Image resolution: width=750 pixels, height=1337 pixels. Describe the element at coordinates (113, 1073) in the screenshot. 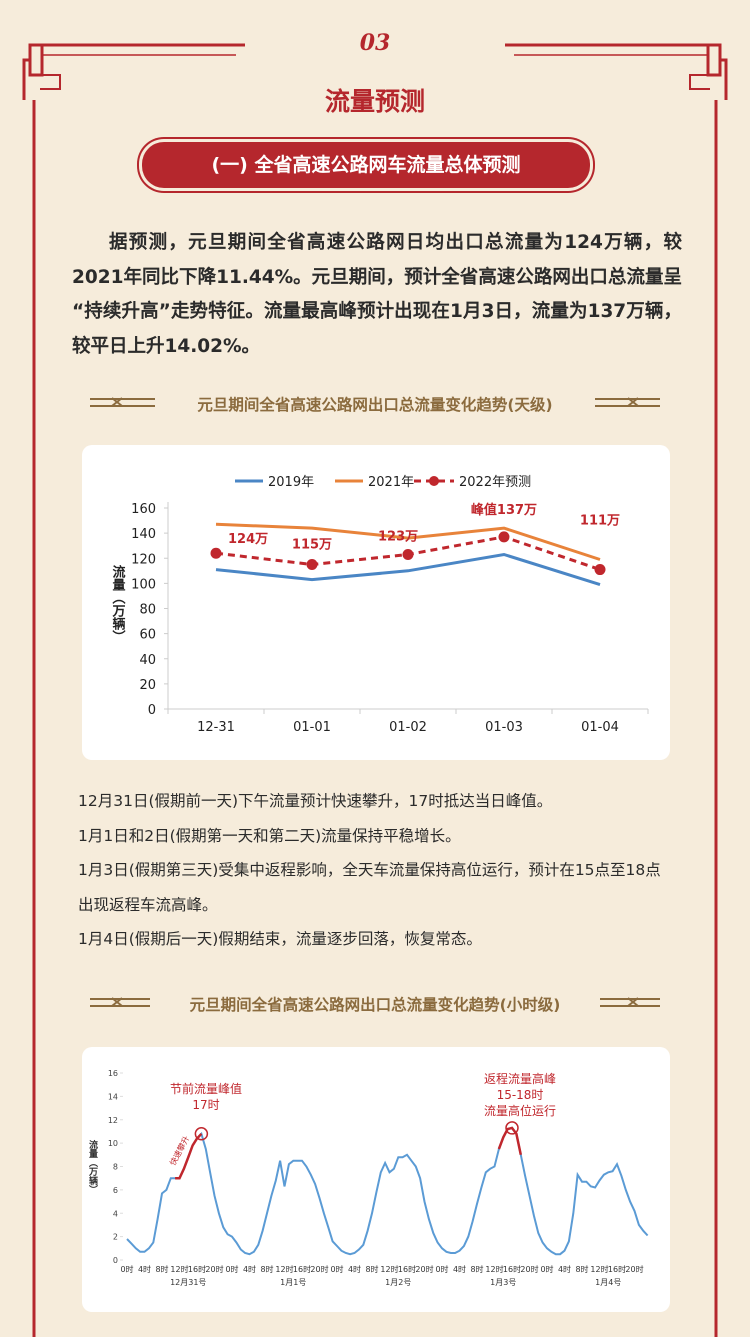

I see `y-tick-label: 16` at that location.